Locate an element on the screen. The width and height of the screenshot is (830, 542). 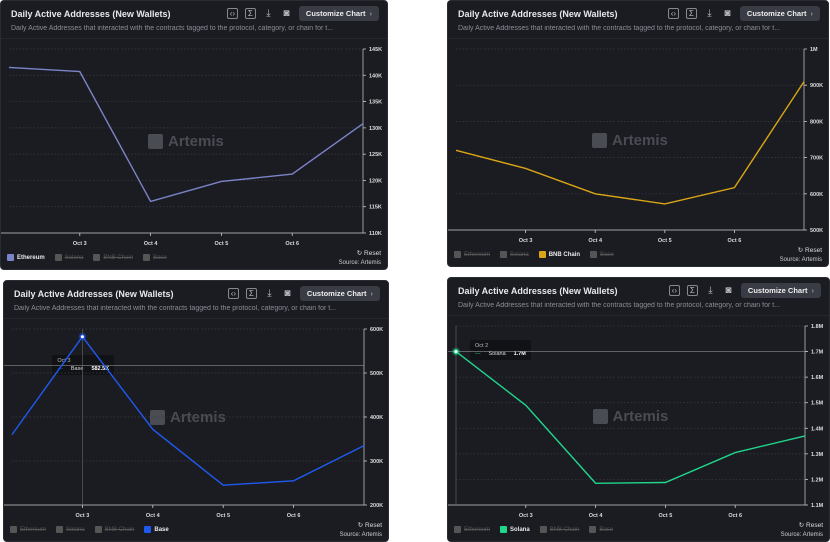
y-tick-label: 120K is located at coordinates (375, 181).